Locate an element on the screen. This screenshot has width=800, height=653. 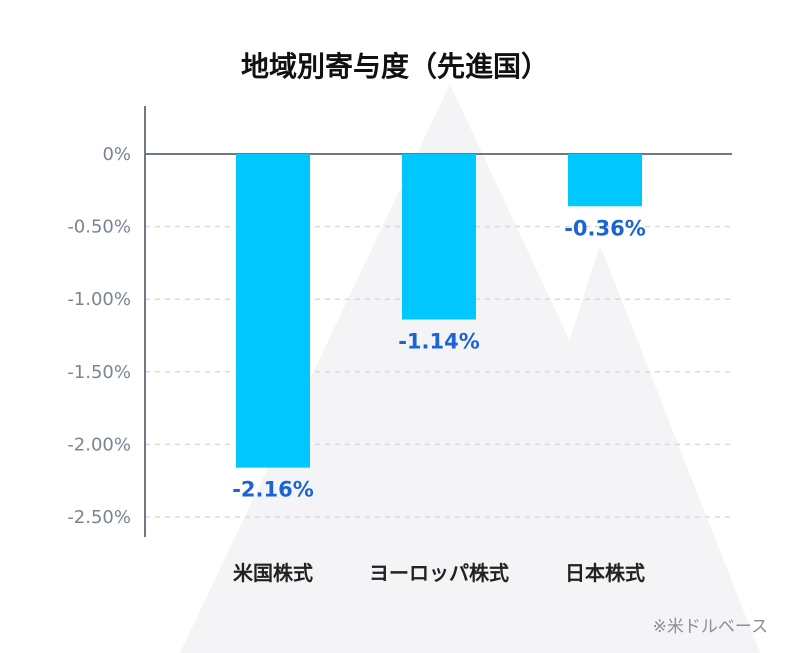
currency-note: ※米ドルベース is located at coordinates (710, 627).